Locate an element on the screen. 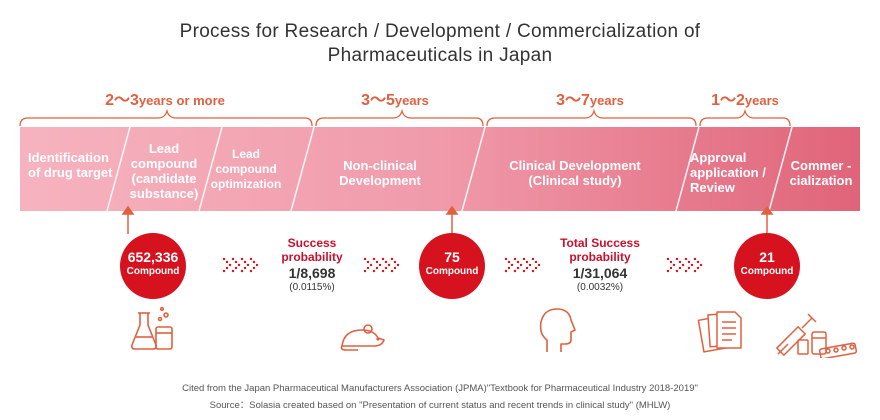  stage-arrows is located at coordinates (447, 220).